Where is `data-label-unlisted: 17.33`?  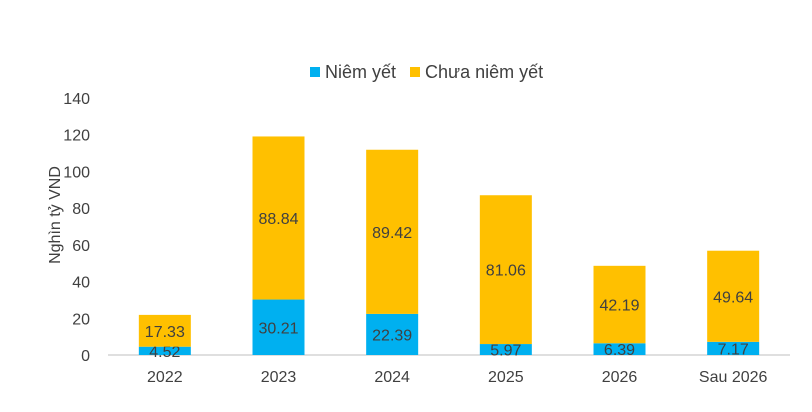 data-label-unlisted: 17.33 is located at coordinates (165, 332).